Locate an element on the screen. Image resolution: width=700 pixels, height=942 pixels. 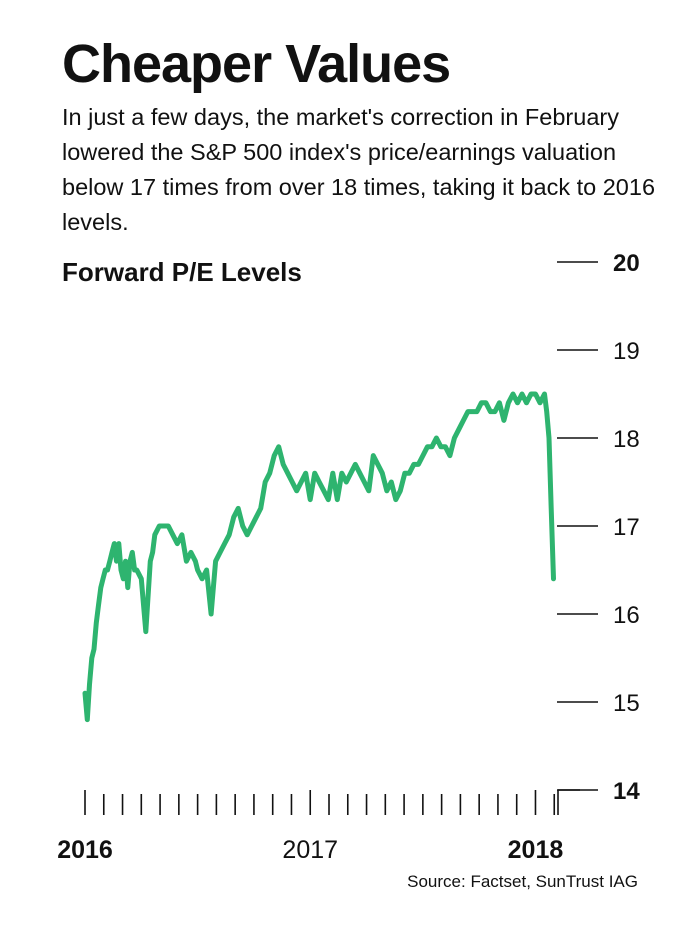
x-tick-label: 2017 is located at coordinates (310, 850).